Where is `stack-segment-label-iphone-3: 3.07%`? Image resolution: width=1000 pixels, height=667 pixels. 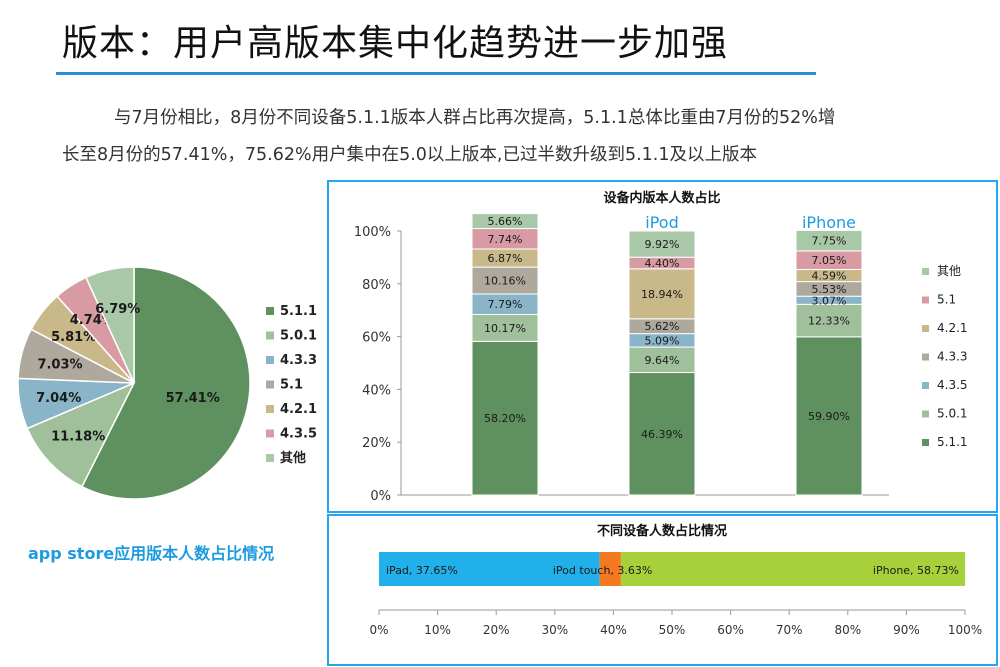 stack-segment-label-iphone-3: 3.07% is located at coordinates (829, 300).